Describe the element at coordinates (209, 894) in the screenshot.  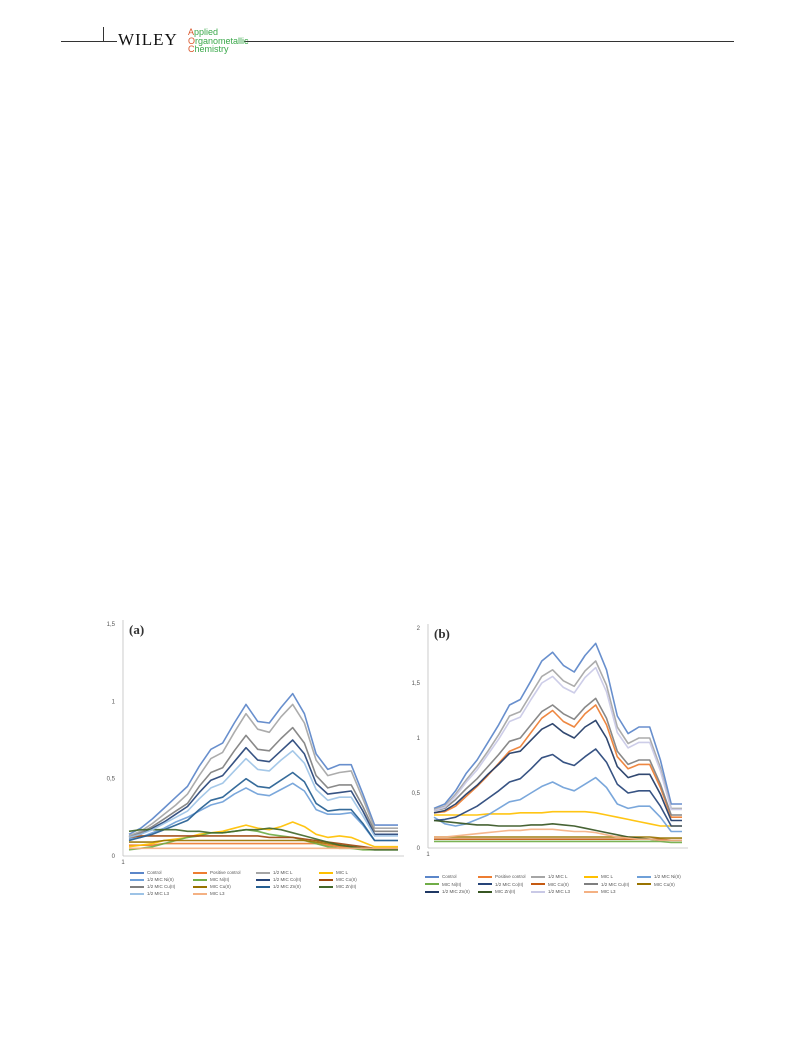
I see `legend-item: MIC L3` at that location.